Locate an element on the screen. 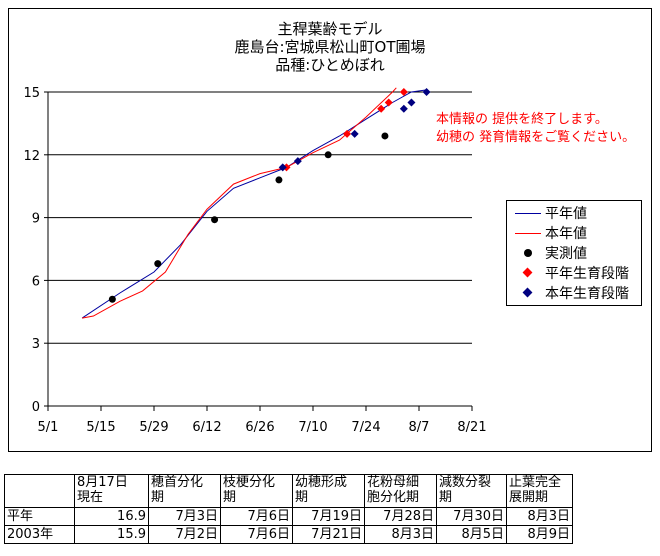 This screenshot has width=660, height=556. chart-subtitle-variety: 品種:ひとめぼれ is located at coordinates (330, 65).